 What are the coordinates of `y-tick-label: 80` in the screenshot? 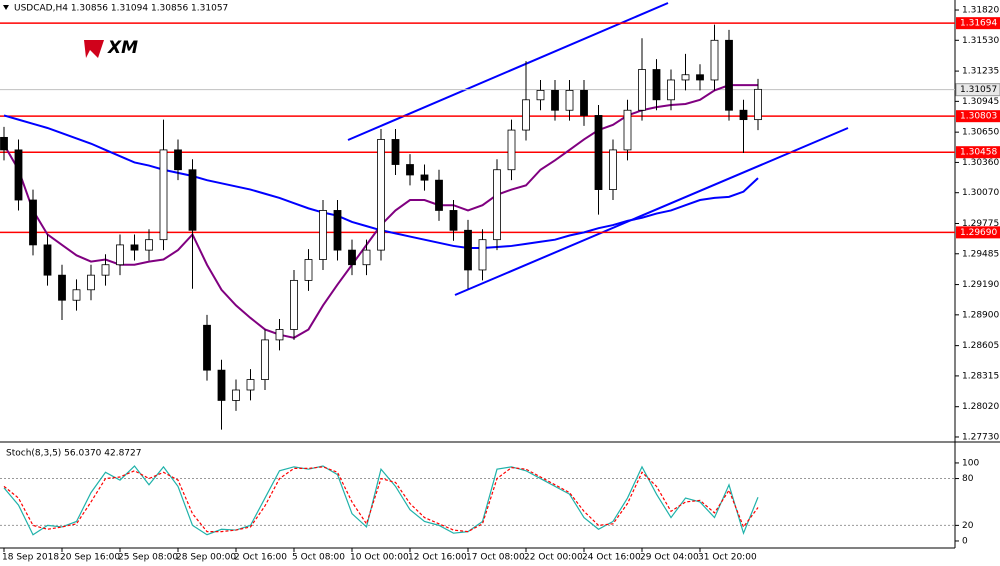 It's located at (968, 479).